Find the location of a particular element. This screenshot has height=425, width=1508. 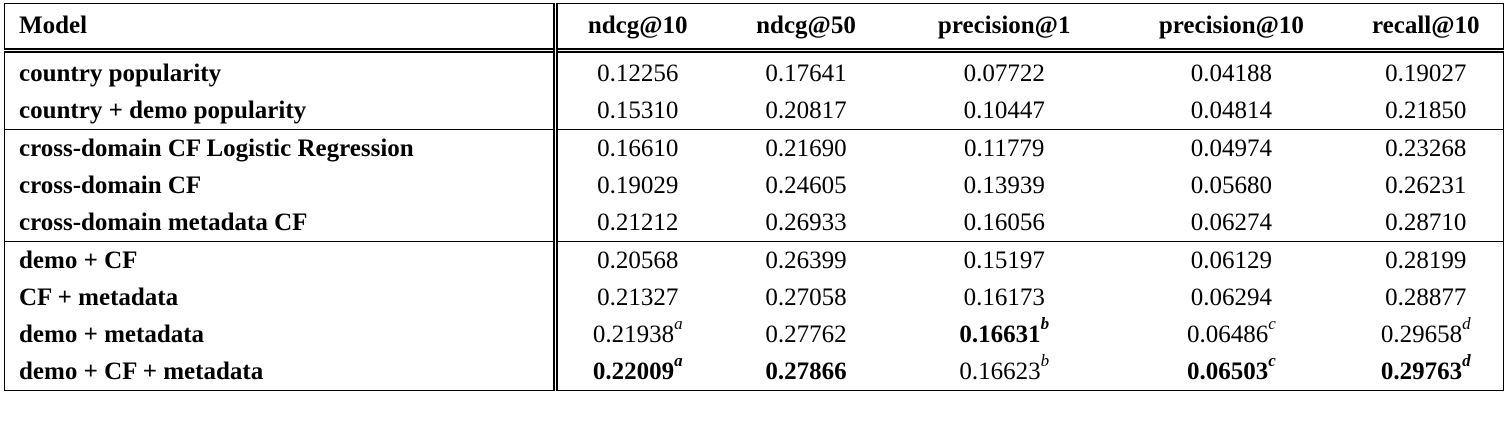

model-name: cross-domain metadata CF is located at coordinates (281, 223).